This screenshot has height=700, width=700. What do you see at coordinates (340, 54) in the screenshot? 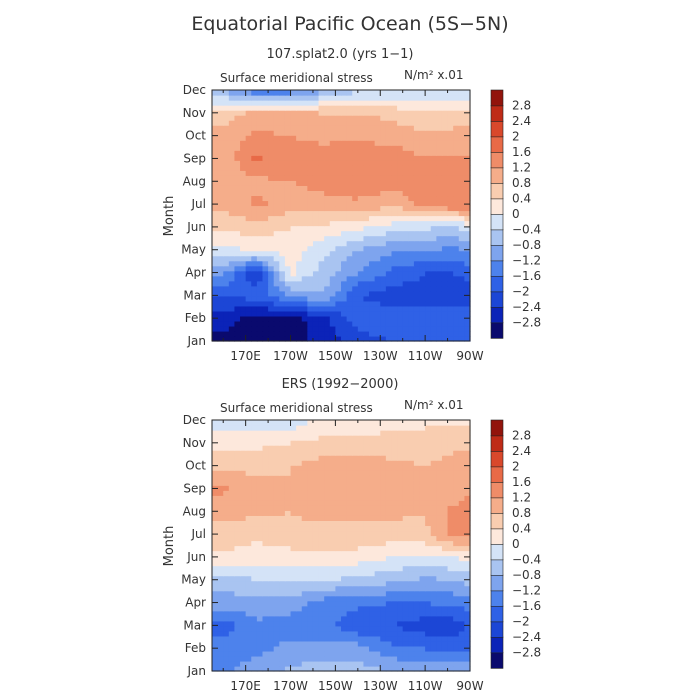
I see `panel-subtitle: 107.splat2.0 (yrs 1−1)` at bounding box center [340, 54].